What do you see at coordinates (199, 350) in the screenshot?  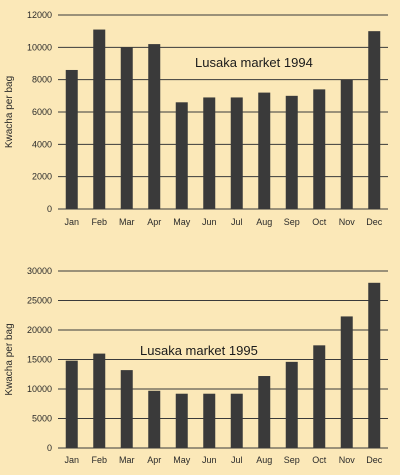 I see `chart-title: Lusaka market 1995` at bounding box center [199, 350].